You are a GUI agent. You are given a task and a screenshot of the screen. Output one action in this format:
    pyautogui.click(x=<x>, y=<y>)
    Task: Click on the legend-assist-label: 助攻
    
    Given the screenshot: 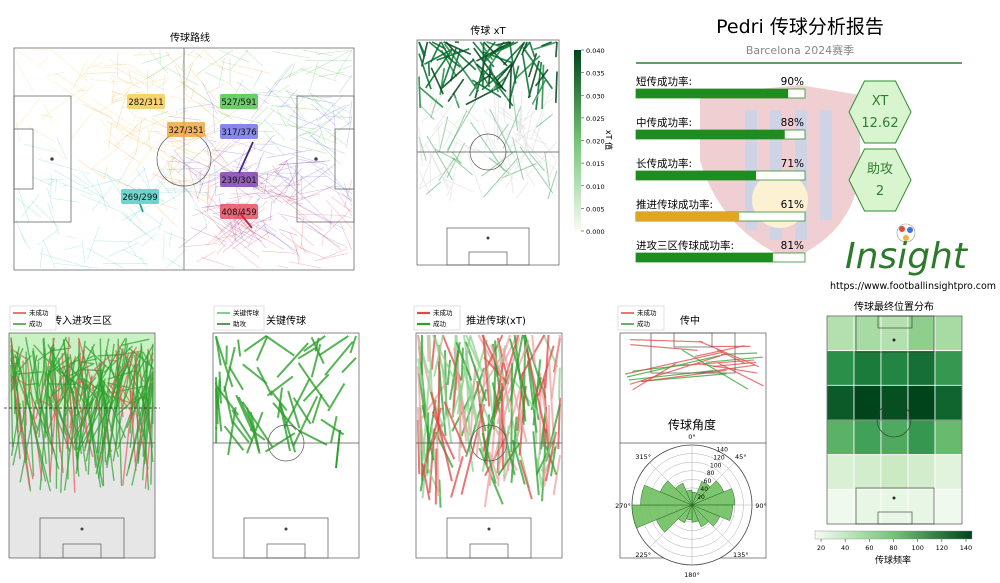 What is the action you would take?
    pyautogui.click(x=240, y=323)
    